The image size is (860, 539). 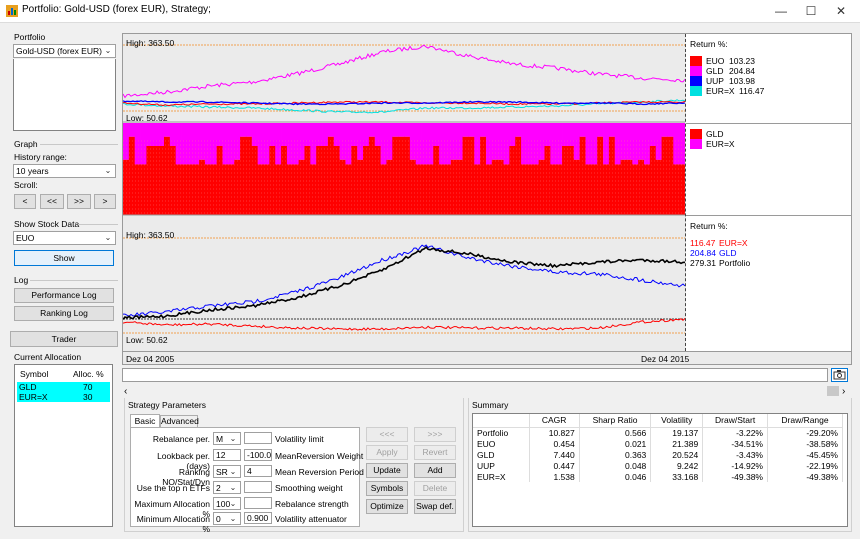 I want to click on scroll-thumb, so click(x=833, y=391).